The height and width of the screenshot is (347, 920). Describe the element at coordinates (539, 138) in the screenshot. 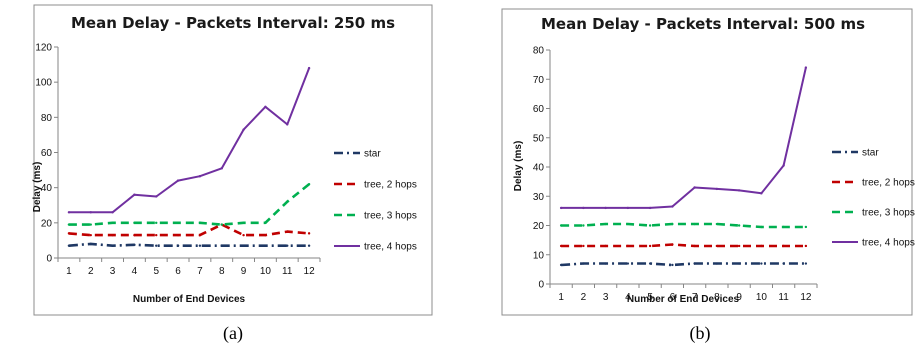

I see `y-tick-label: 50` at that location.